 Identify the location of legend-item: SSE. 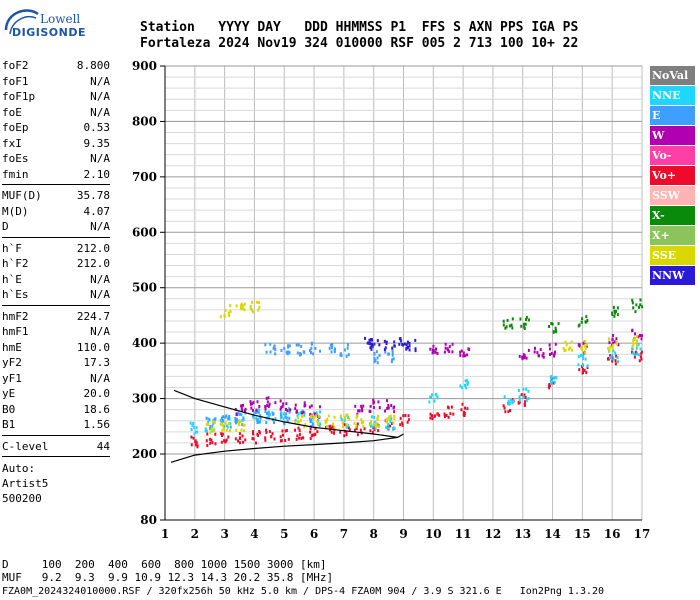
(672, 255).